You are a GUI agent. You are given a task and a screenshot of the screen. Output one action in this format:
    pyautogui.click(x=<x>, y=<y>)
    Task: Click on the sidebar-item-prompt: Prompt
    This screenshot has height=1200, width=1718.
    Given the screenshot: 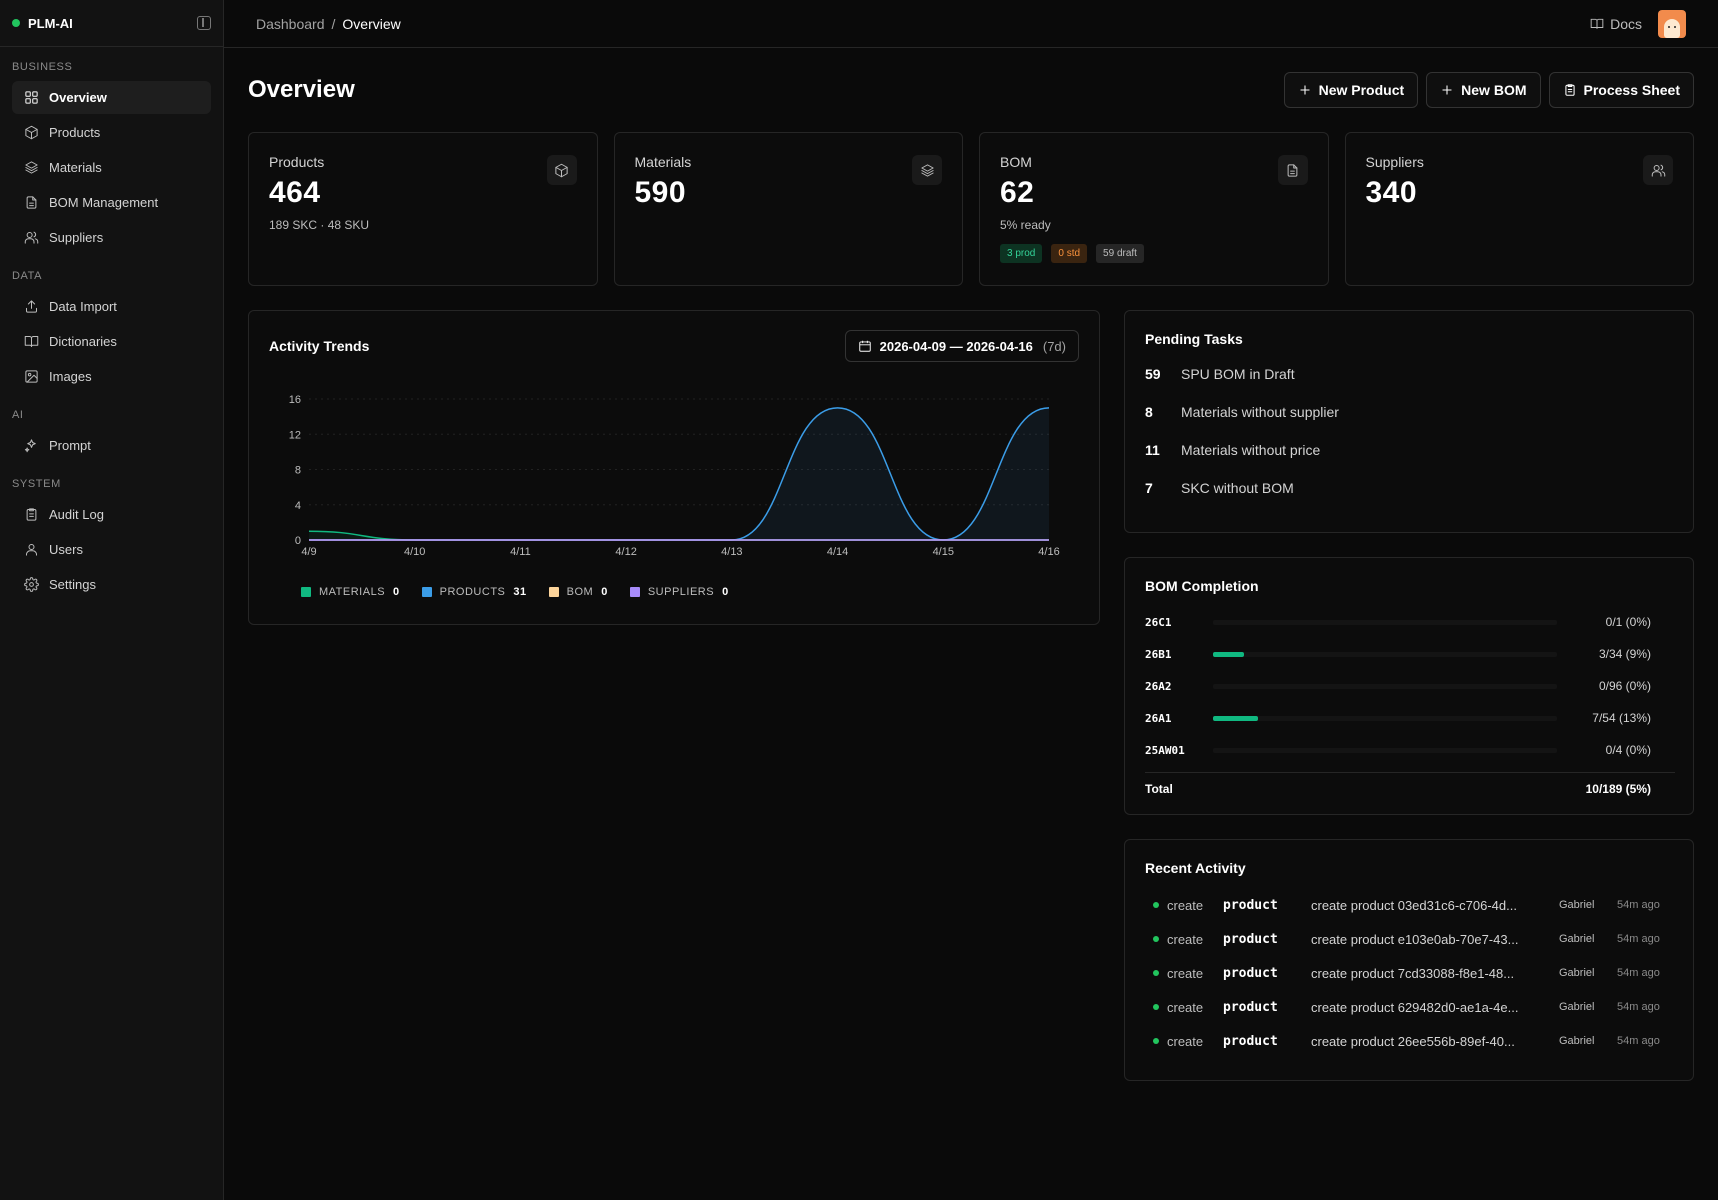 What is the action you would take?
    pyautogui.click(x=111, y=445)
    